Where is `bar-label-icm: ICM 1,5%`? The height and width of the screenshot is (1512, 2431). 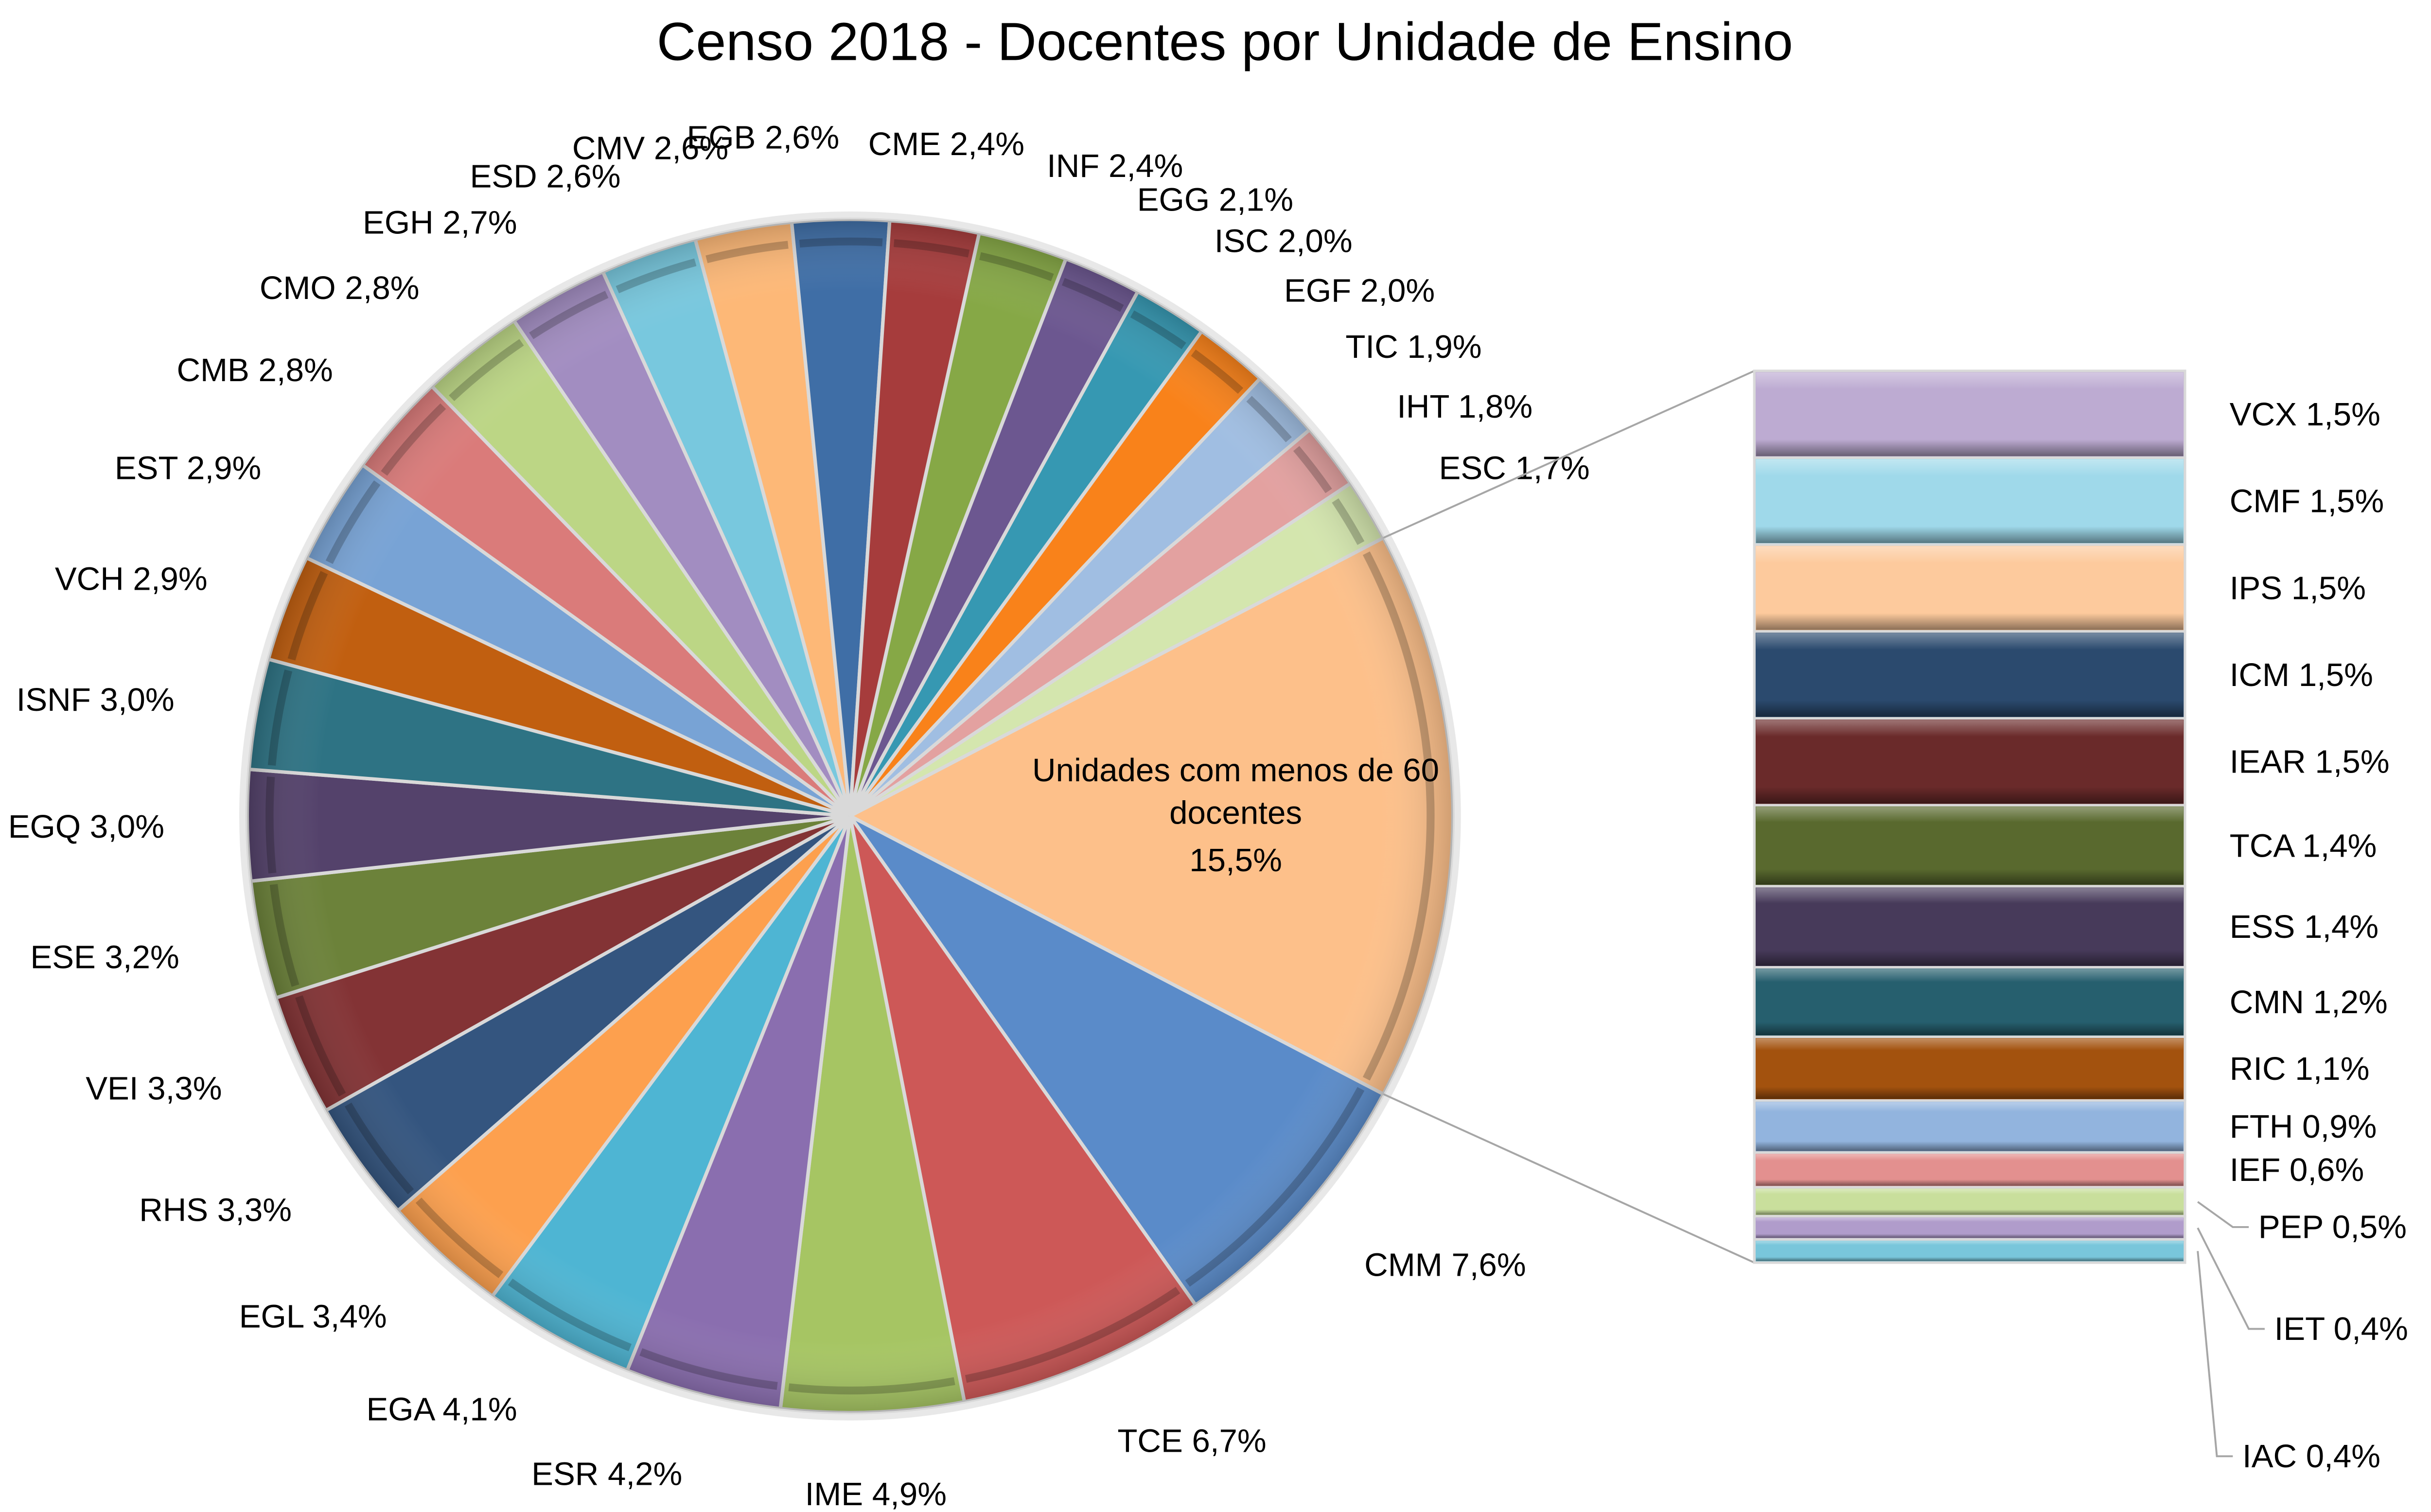 bar-label-icm: ICM 1,5% is located at coordinates (2301, 675).